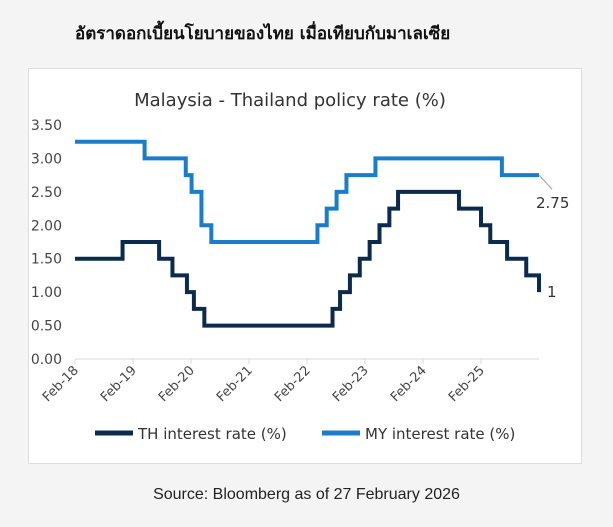 Image resolution: width=613 pixels, height=527 pixels. What do you see at coordinates (177, 384) in the screenshot?
I see `x-tick-label: Feb-20` at bounding box center [177, 384].